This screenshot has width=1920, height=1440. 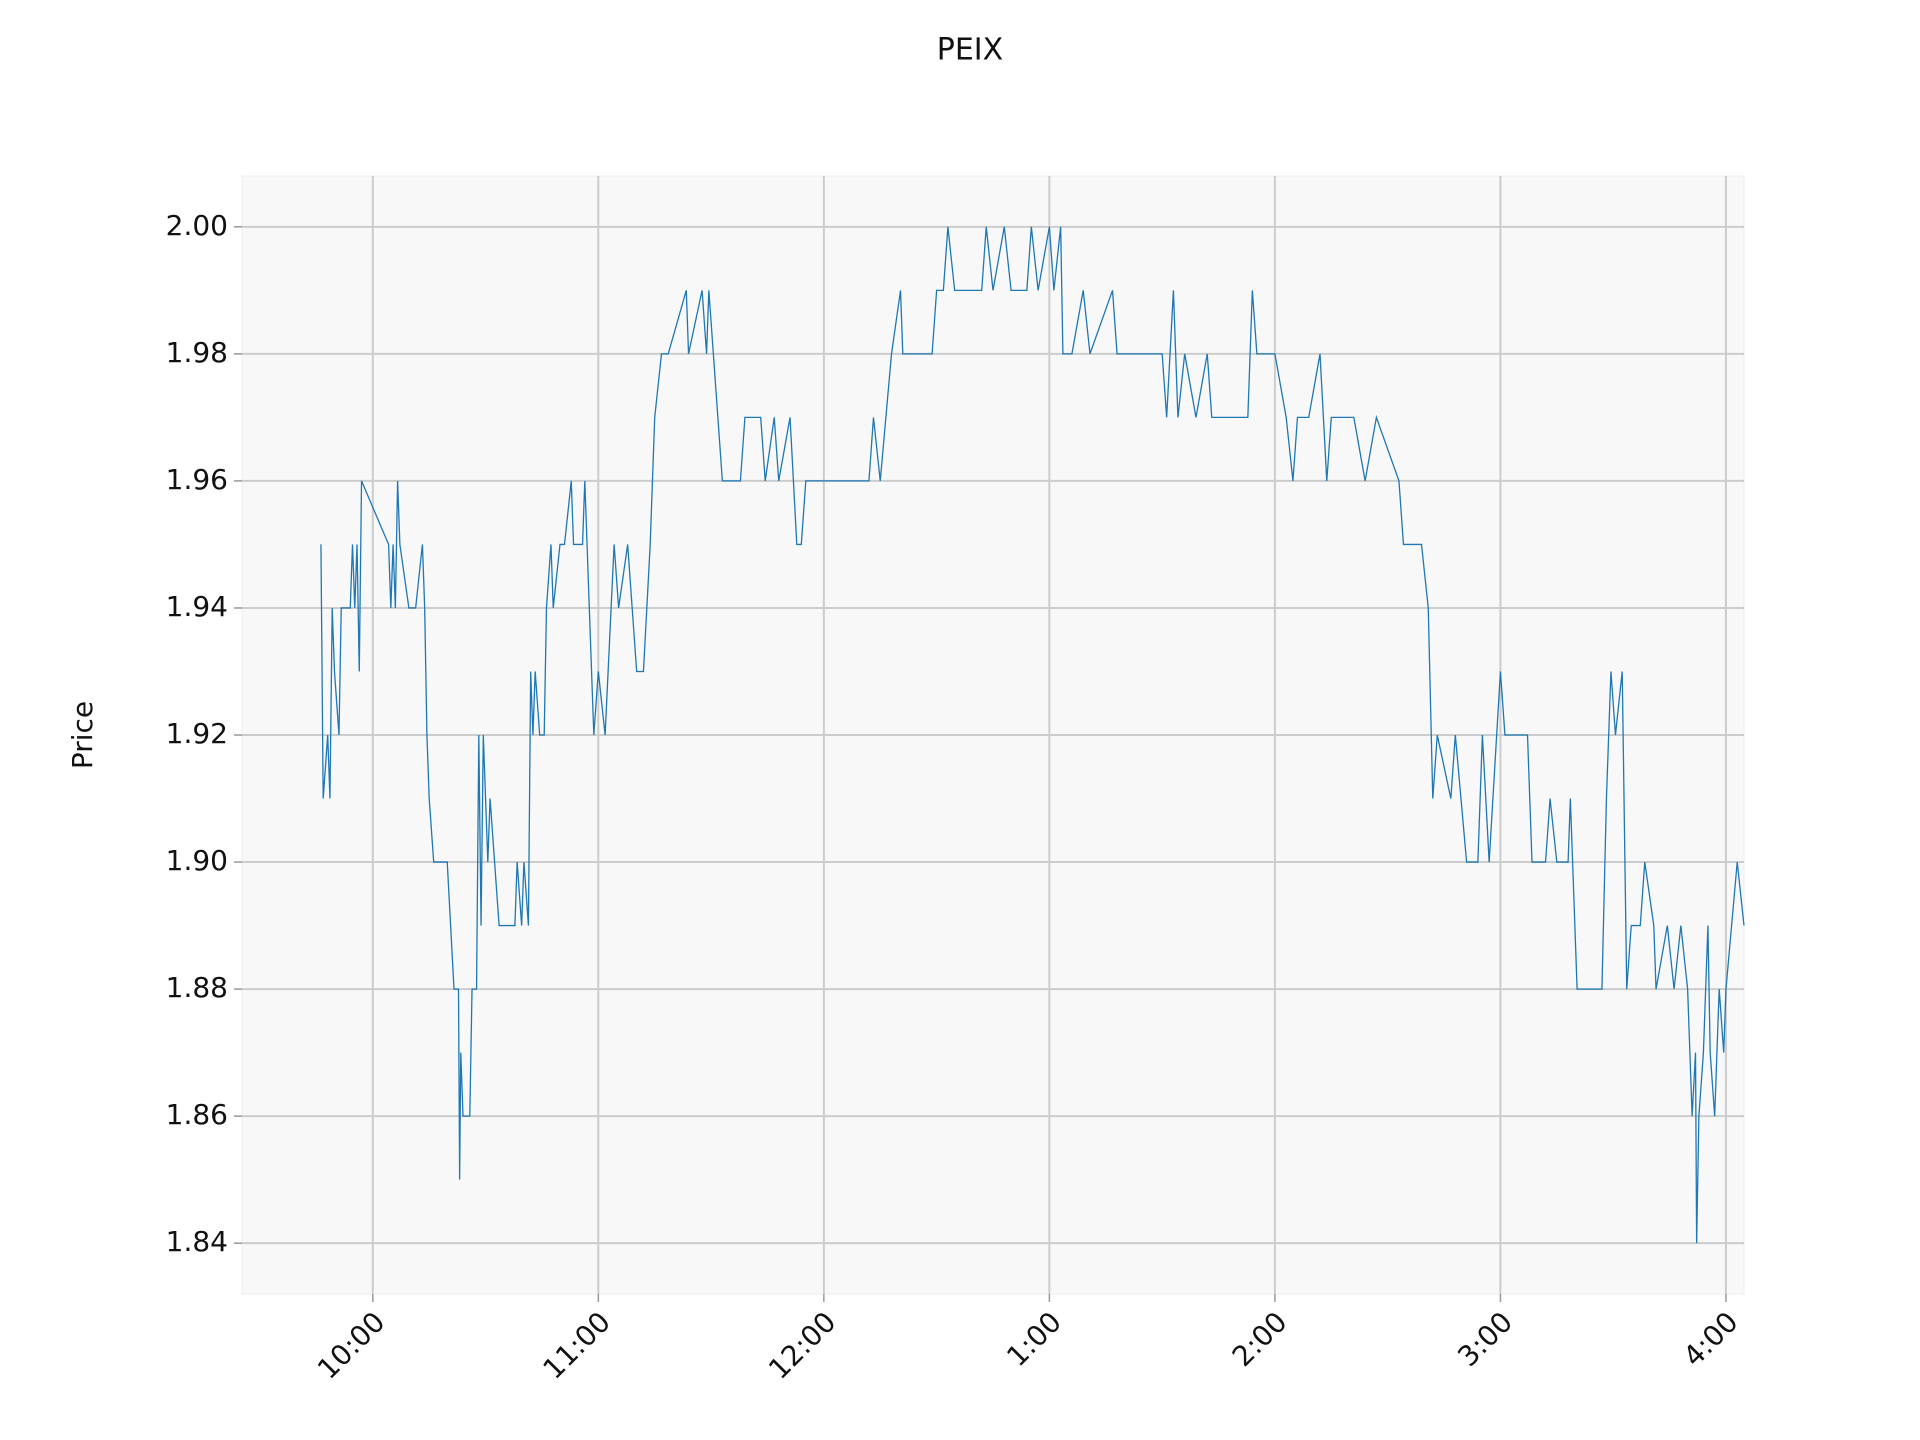 I want to click on y-tick-label: 1.98, so click(x=197, y=352).